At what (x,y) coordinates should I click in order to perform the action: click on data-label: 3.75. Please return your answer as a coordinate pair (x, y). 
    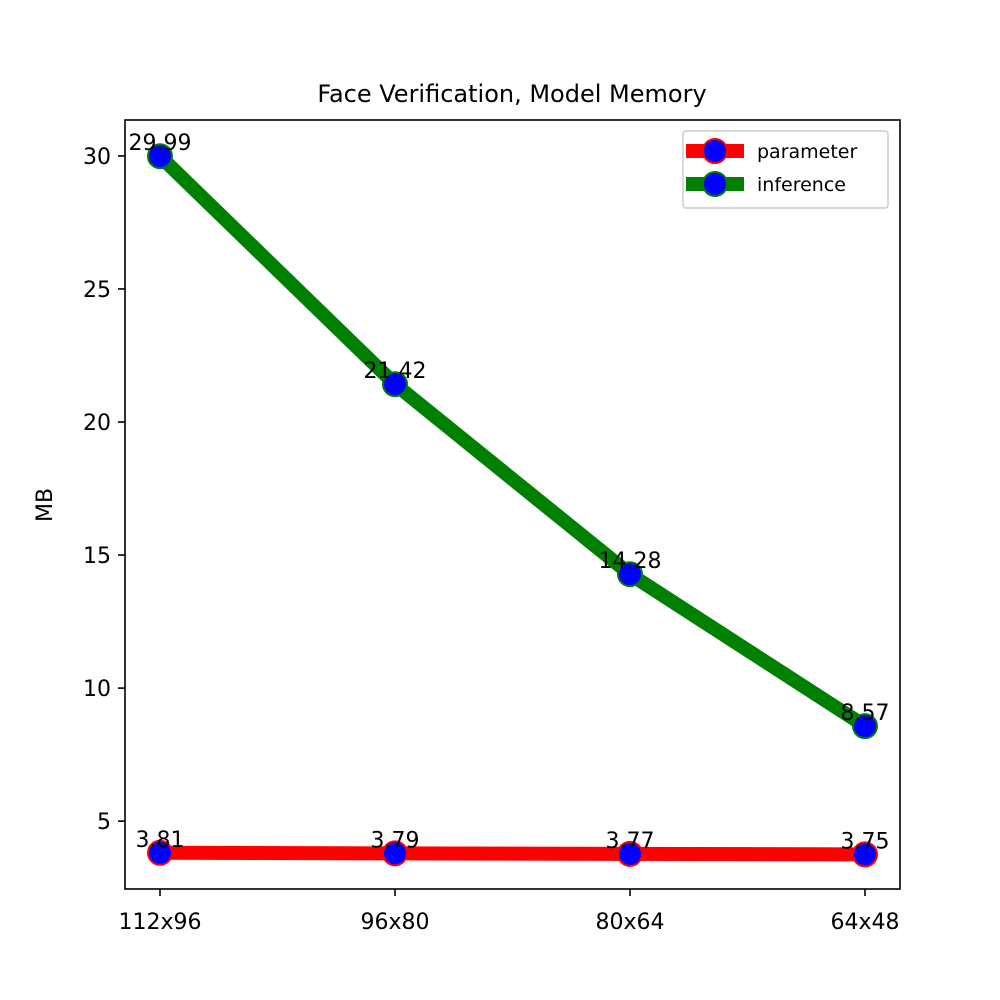
    Looking at the image, I should click on (865, 841).